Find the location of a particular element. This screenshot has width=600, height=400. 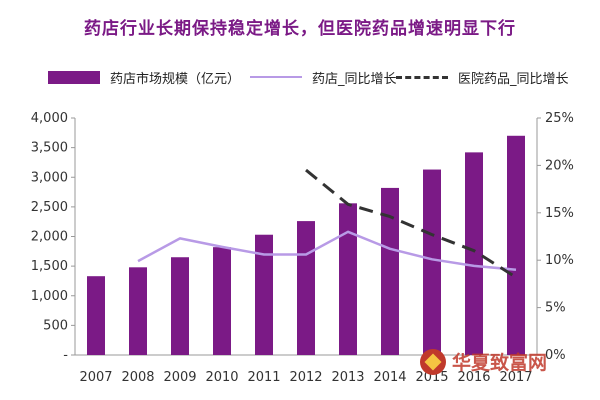

y-right-tick-label: 0% is located at coordinates (555, 355).